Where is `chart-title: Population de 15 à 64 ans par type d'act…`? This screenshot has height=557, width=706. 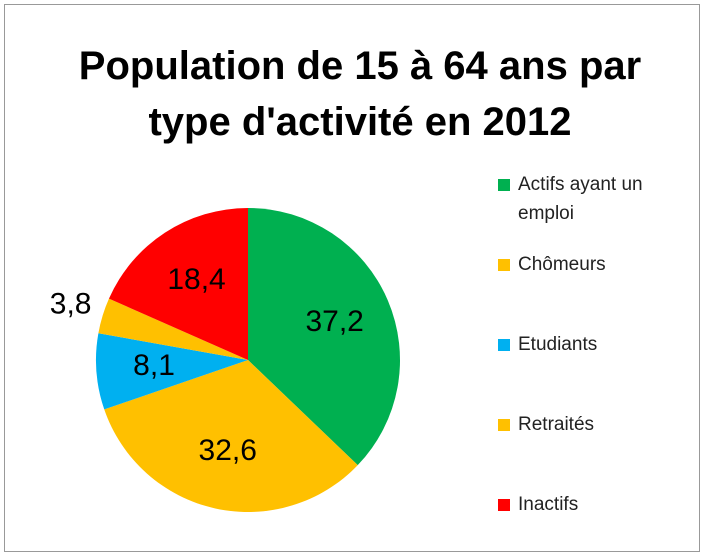
chart-title: Population de 15 à 64 ans par type d'act… is located at coordinates (360, 94).